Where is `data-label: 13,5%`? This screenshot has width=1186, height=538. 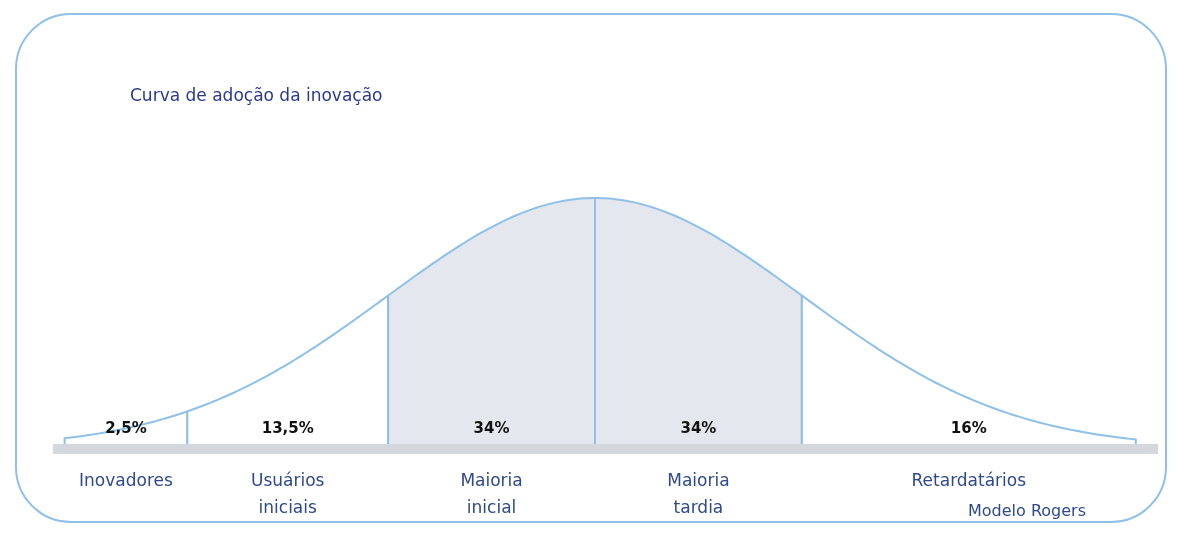 data-label: 13,5% is located at coordinates (287, 428).